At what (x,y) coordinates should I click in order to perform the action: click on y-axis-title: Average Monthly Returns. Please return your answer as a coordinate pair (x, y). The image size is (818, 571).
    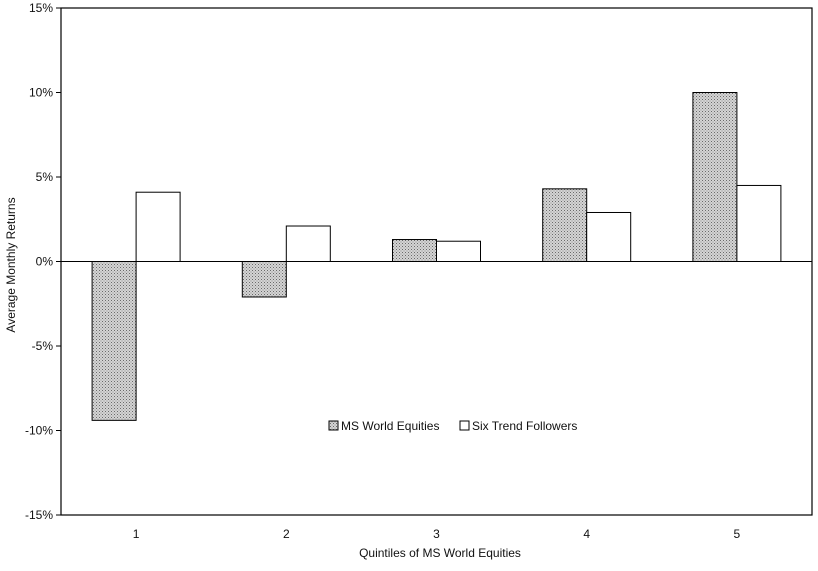
    Looking at the image, I should click on (11, 264).